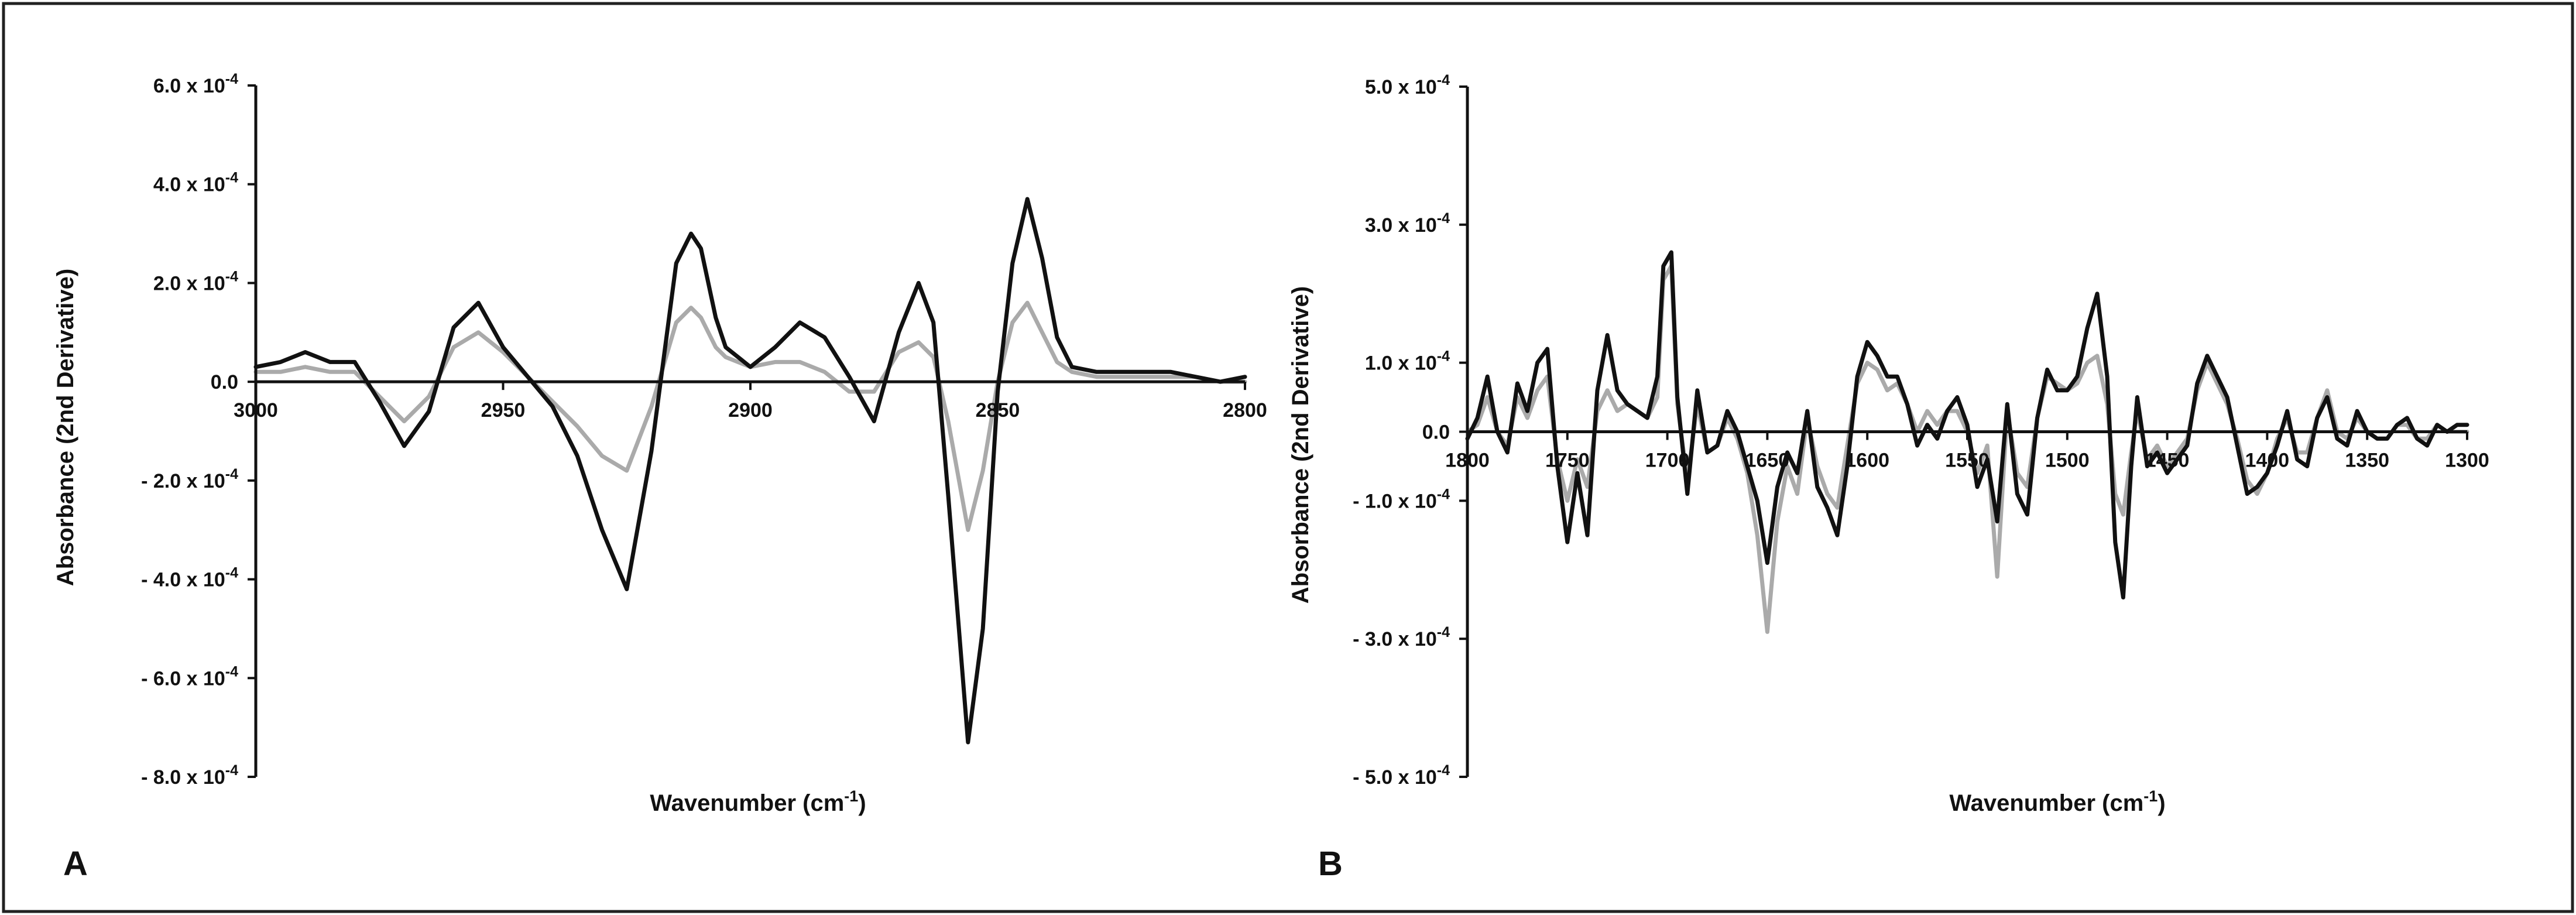 The height and width of the screenshot is (915, 2576). I want to click on y-tick-label-a: 0.0, so click(225, 382).